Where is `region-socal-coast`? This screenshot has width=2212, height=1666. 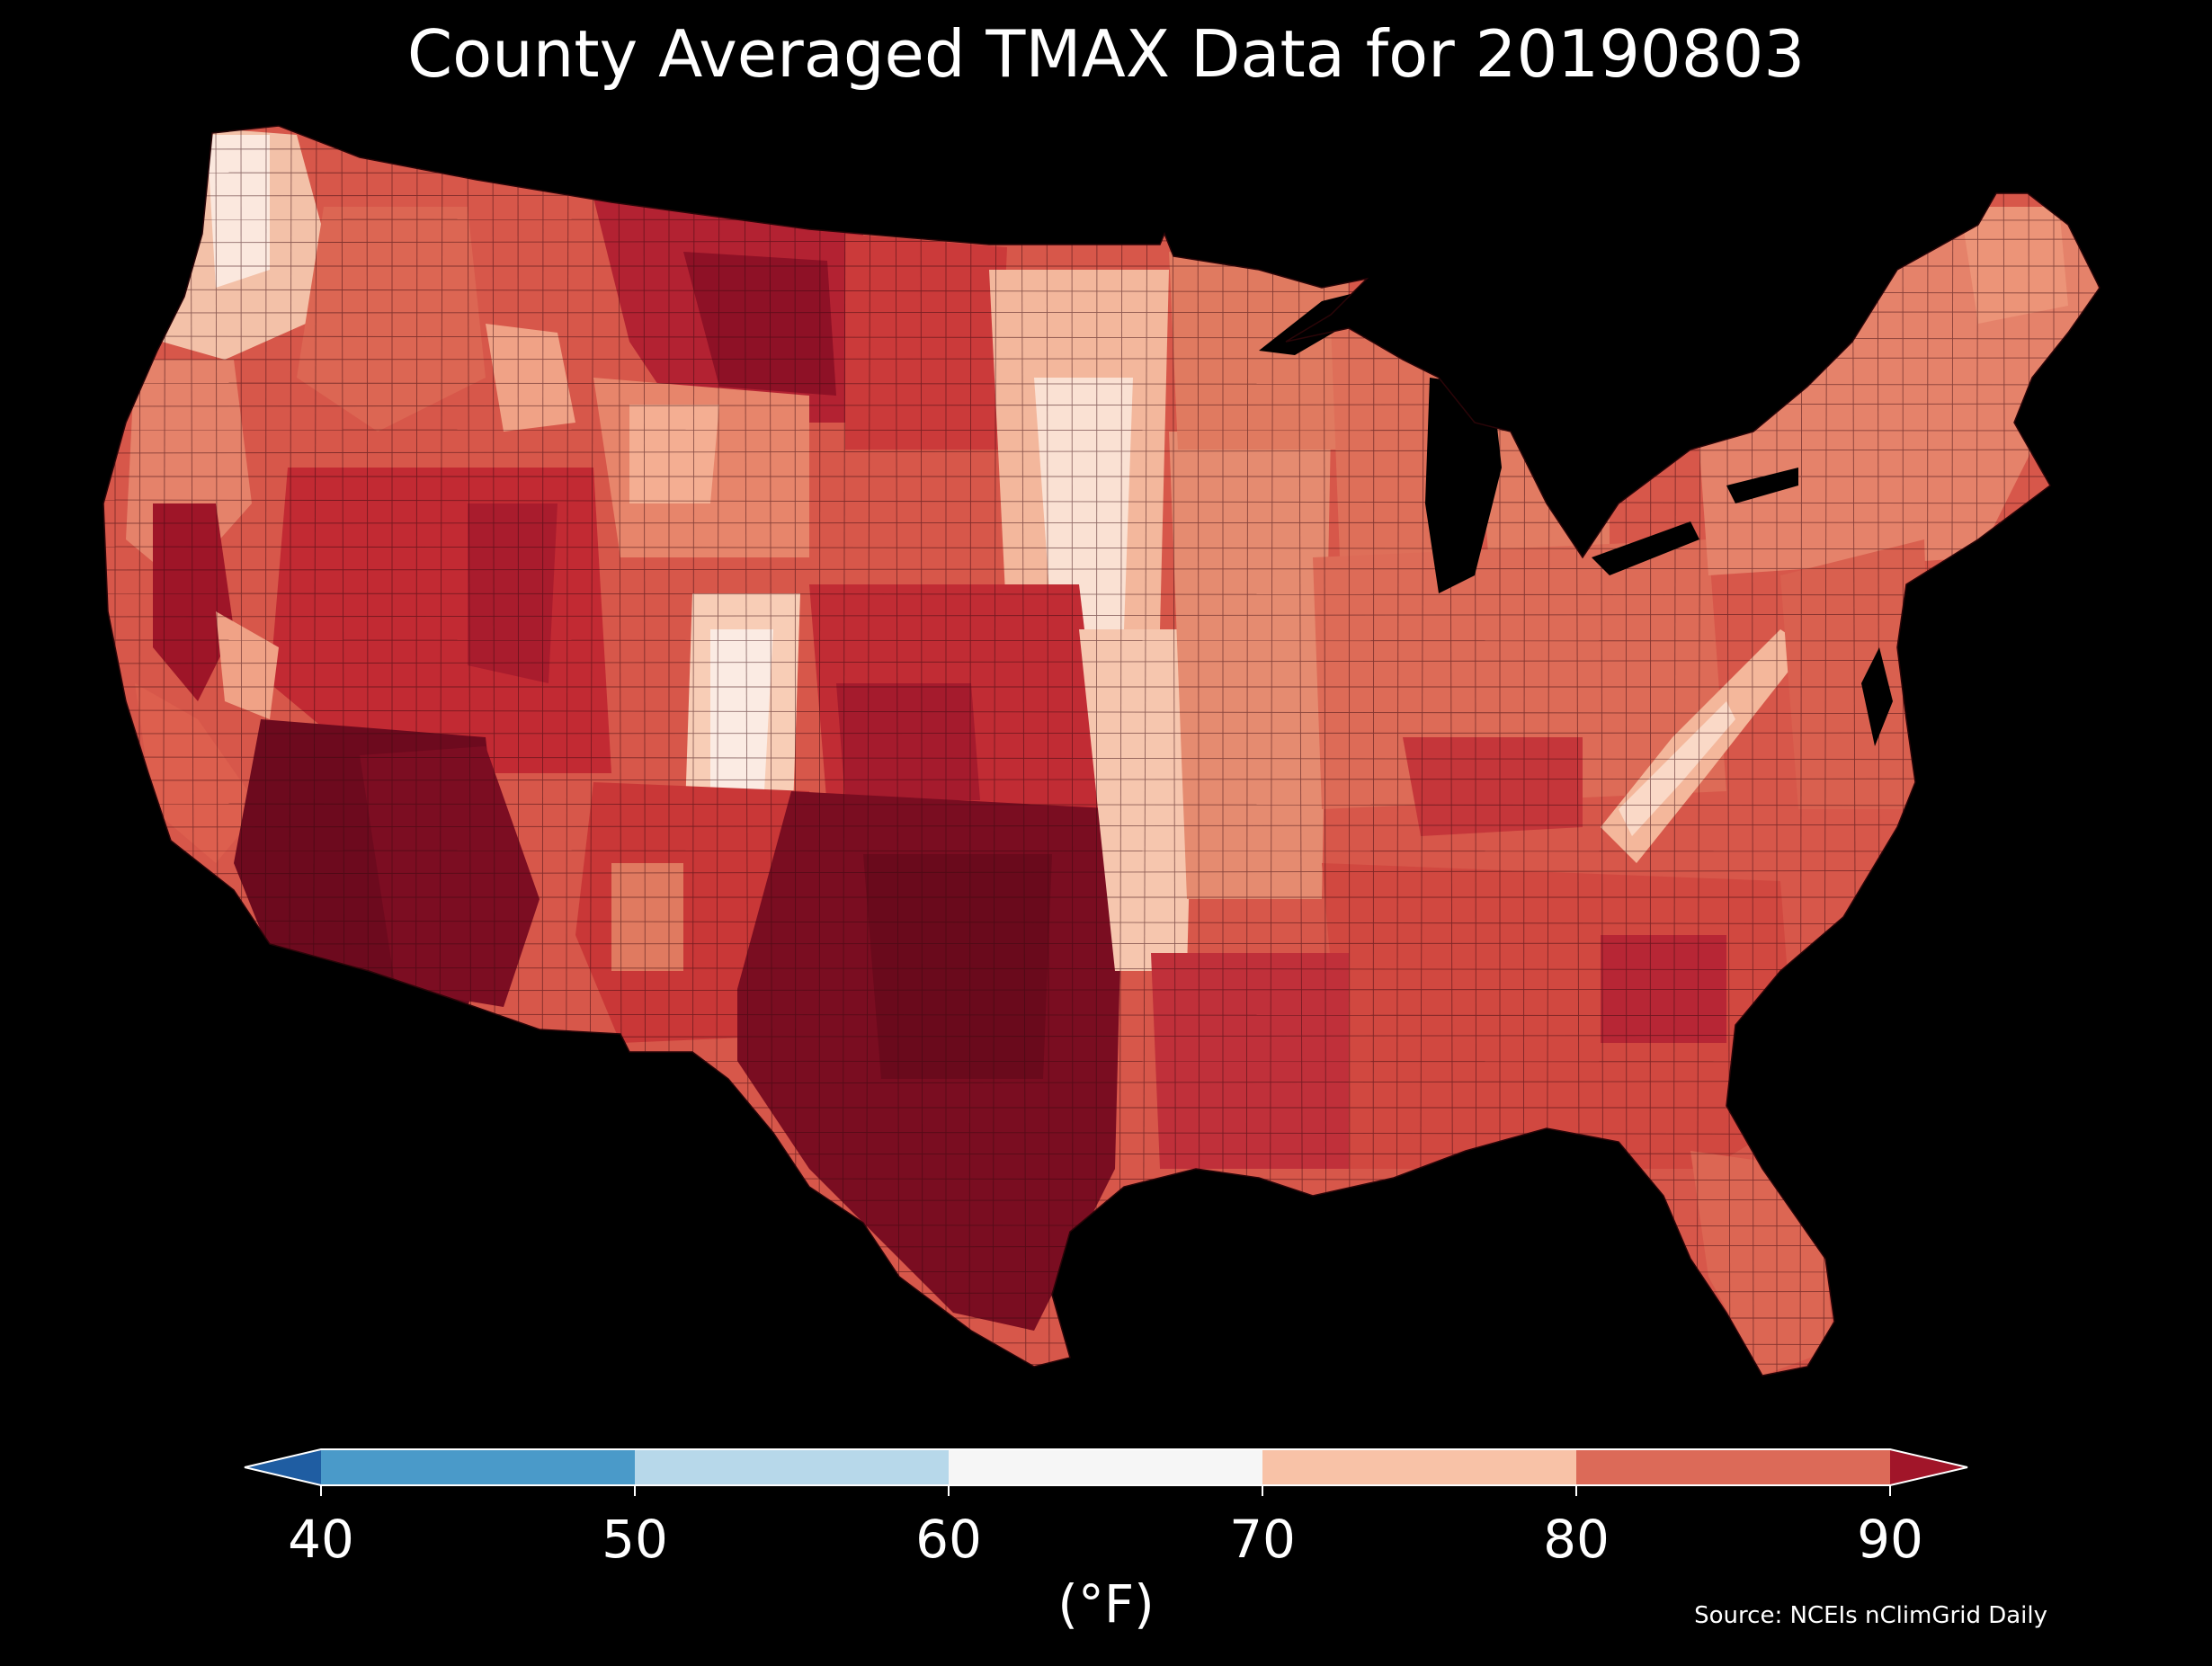 region-socal-coast is located at coordinates (198, 773).